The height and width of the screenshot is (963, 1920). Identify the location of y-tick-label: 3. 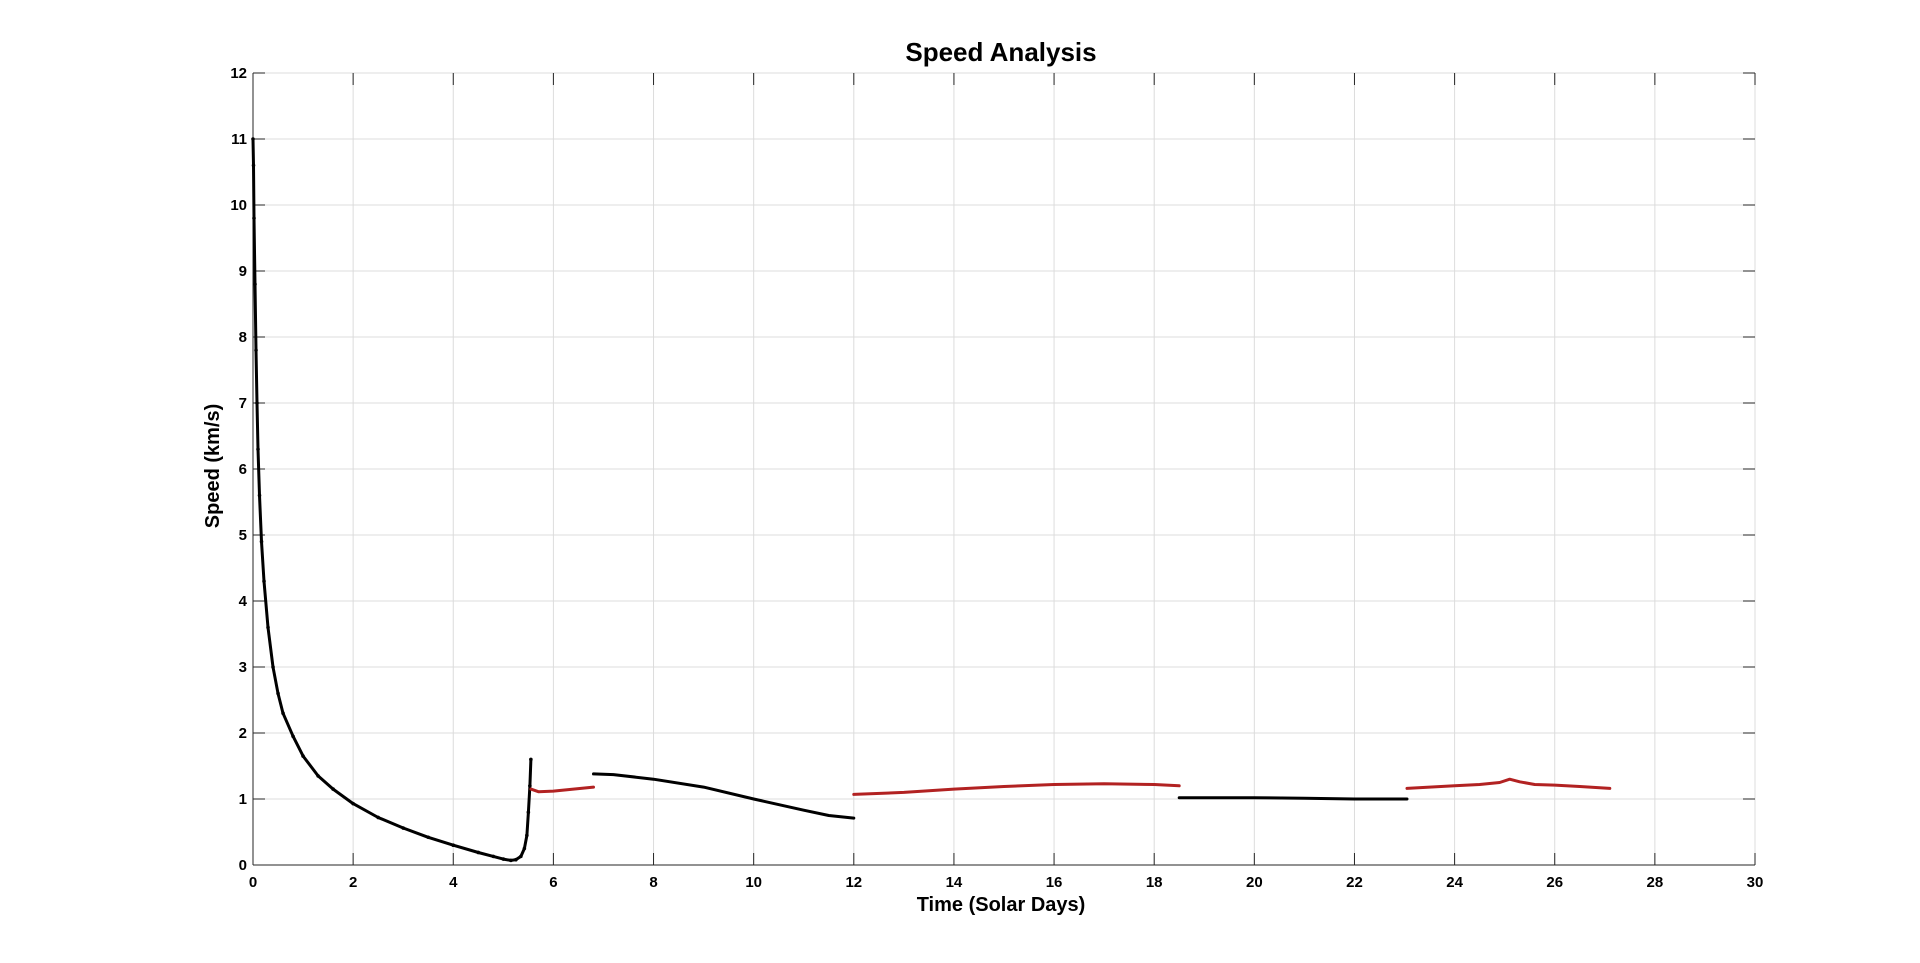
(243, 667).